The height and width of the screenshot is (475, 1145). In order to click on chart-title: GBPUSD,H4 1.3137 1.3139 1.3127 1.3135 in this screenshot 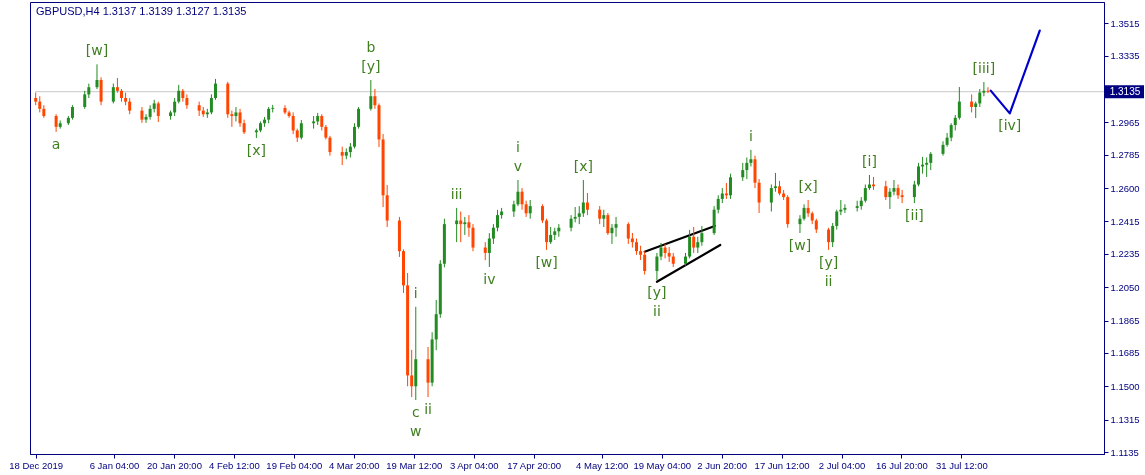, I will do `click(141, 11)`.